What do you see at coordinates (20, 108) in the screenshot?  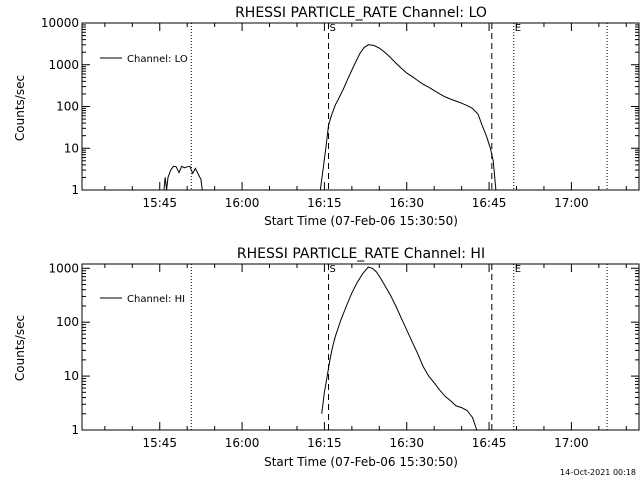 I see `y-axis-label-lo: Counts/sec` at bounding box center [20, 108].